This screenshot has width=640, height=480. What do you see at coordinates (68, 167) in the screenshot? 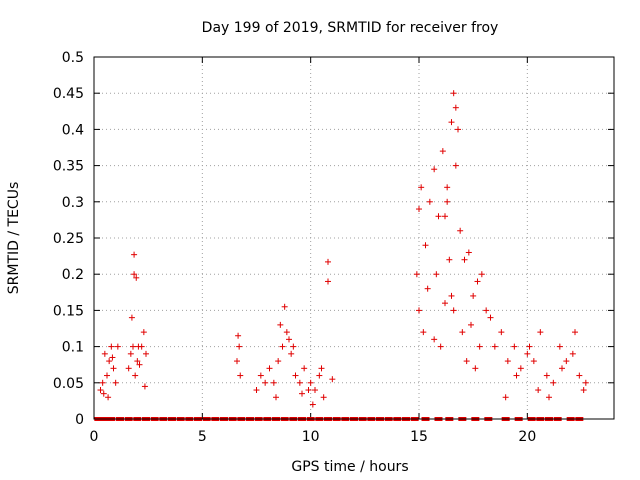
I see `y-tick-label: 0.35` at bounding box center [68, 167].